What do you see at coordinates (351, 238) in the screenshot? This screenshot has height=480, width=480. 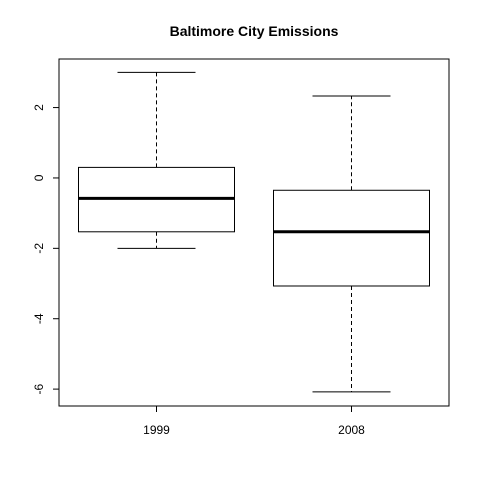 I see `box-2008` at bounding box center [351, 238].